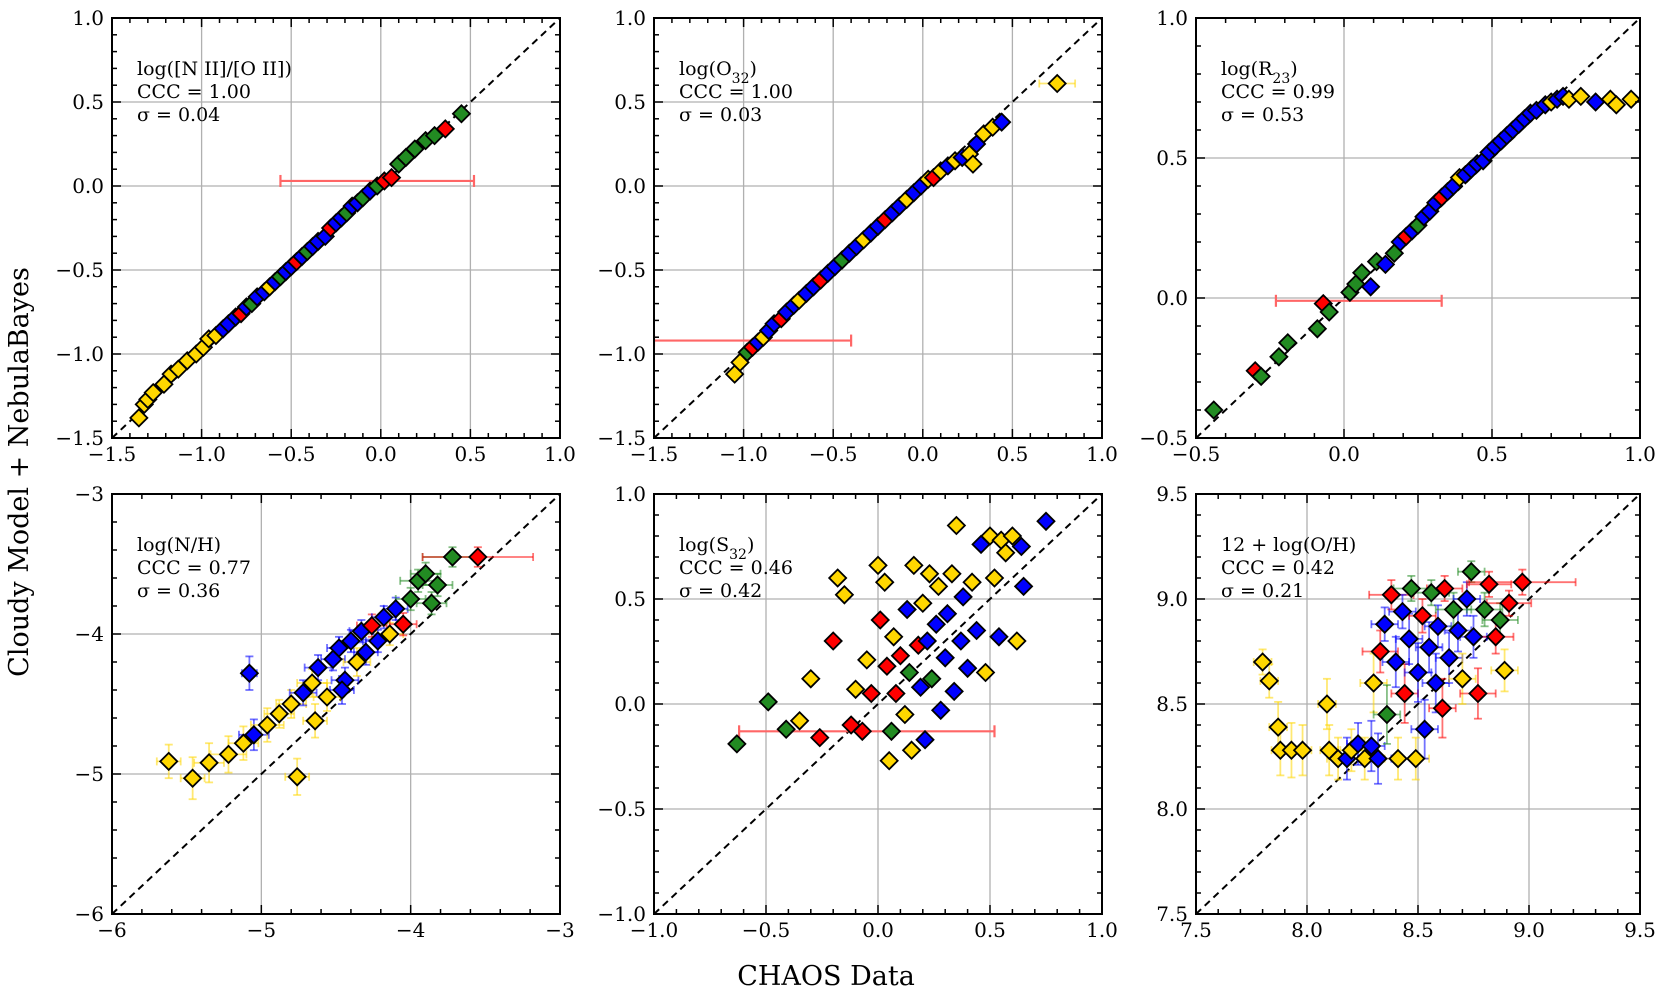  Describe the element at coordinates (1278, 568) in the screenshot. I see `ccc-value: CCC = 0.42` at that location.